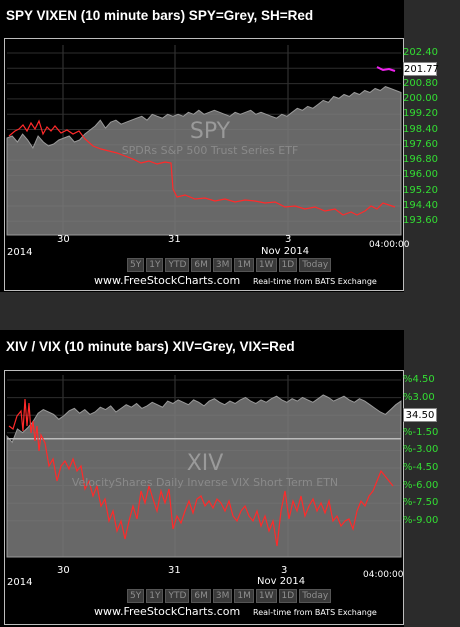  I want to click on y-tick-label: 195.20, so click(420, 190).